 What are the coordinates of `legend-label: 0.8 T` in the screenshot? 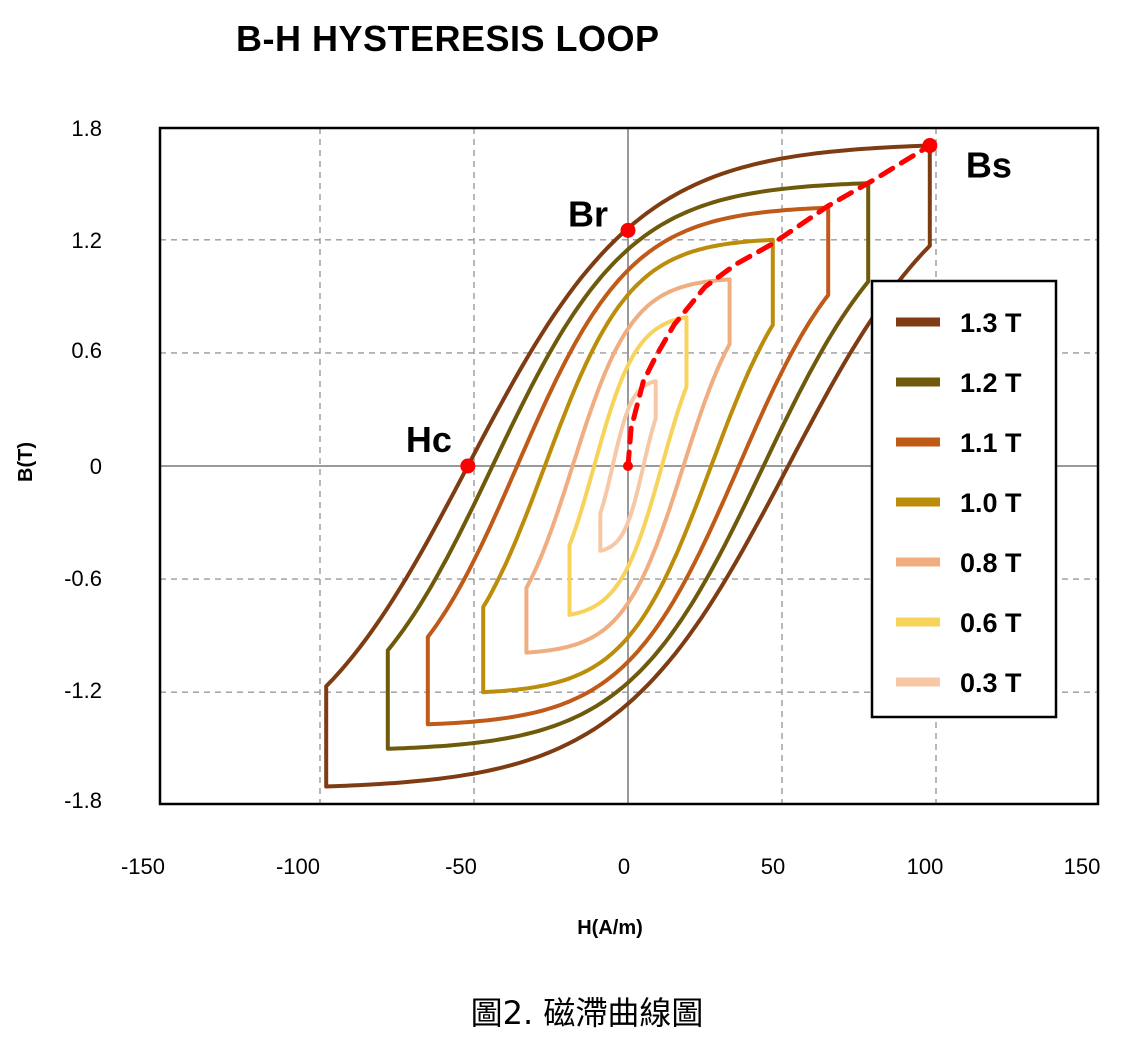 It's located at (991, 563).